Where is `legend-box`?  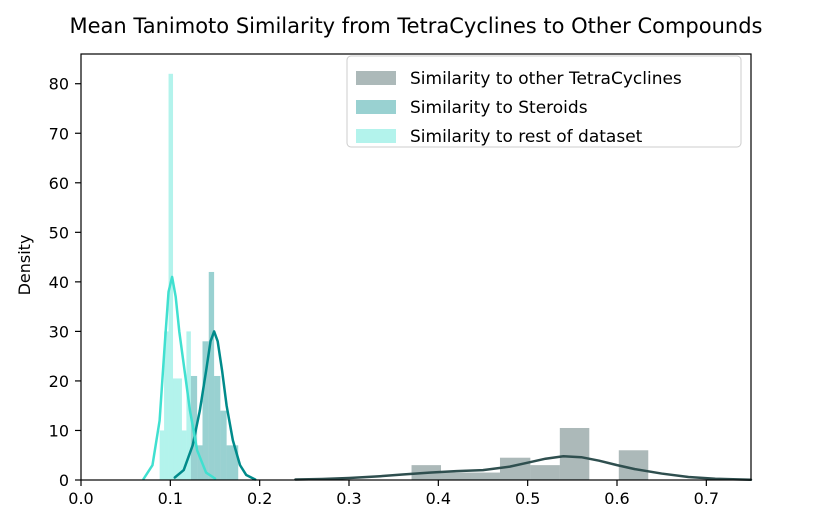
legend-box is located at coordinates (544, 101).